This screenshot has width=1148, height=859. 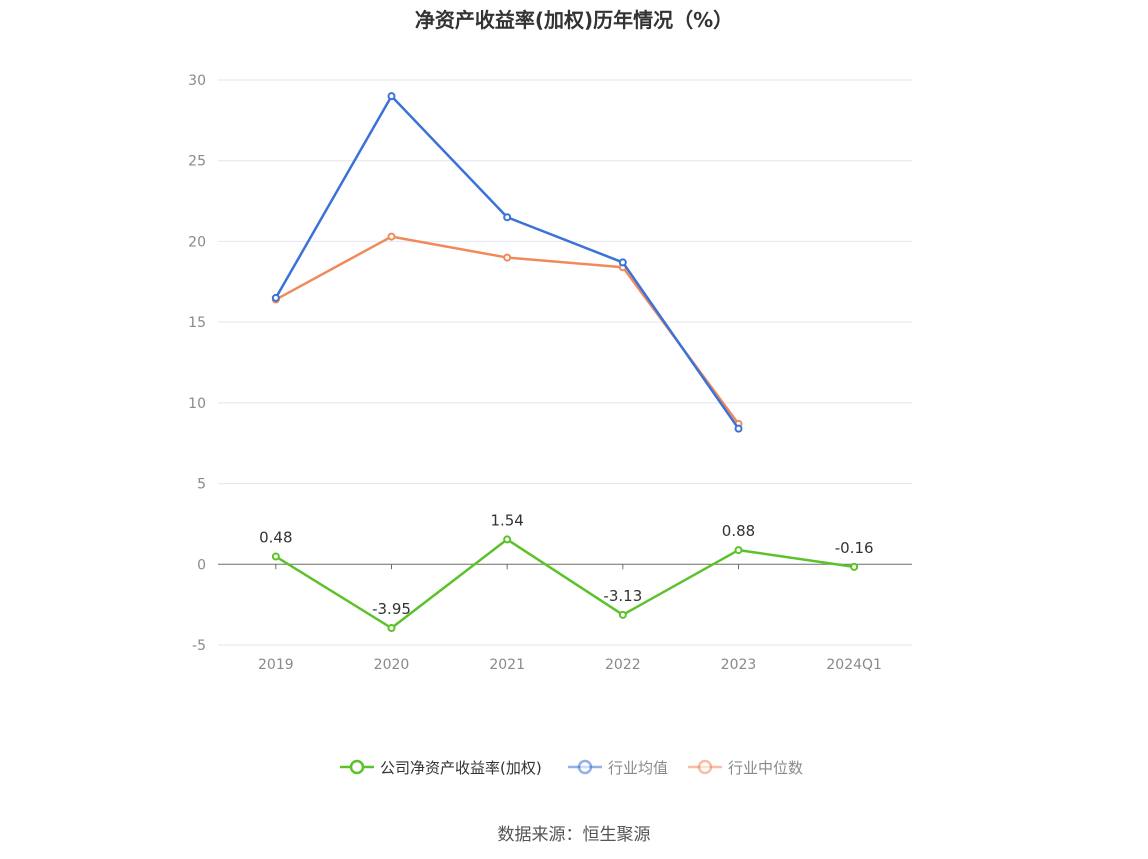 What do you see at coordinates (622, 596) in the screenshot?
I see `data-label: -3.13` at bounding box center [622, 596].